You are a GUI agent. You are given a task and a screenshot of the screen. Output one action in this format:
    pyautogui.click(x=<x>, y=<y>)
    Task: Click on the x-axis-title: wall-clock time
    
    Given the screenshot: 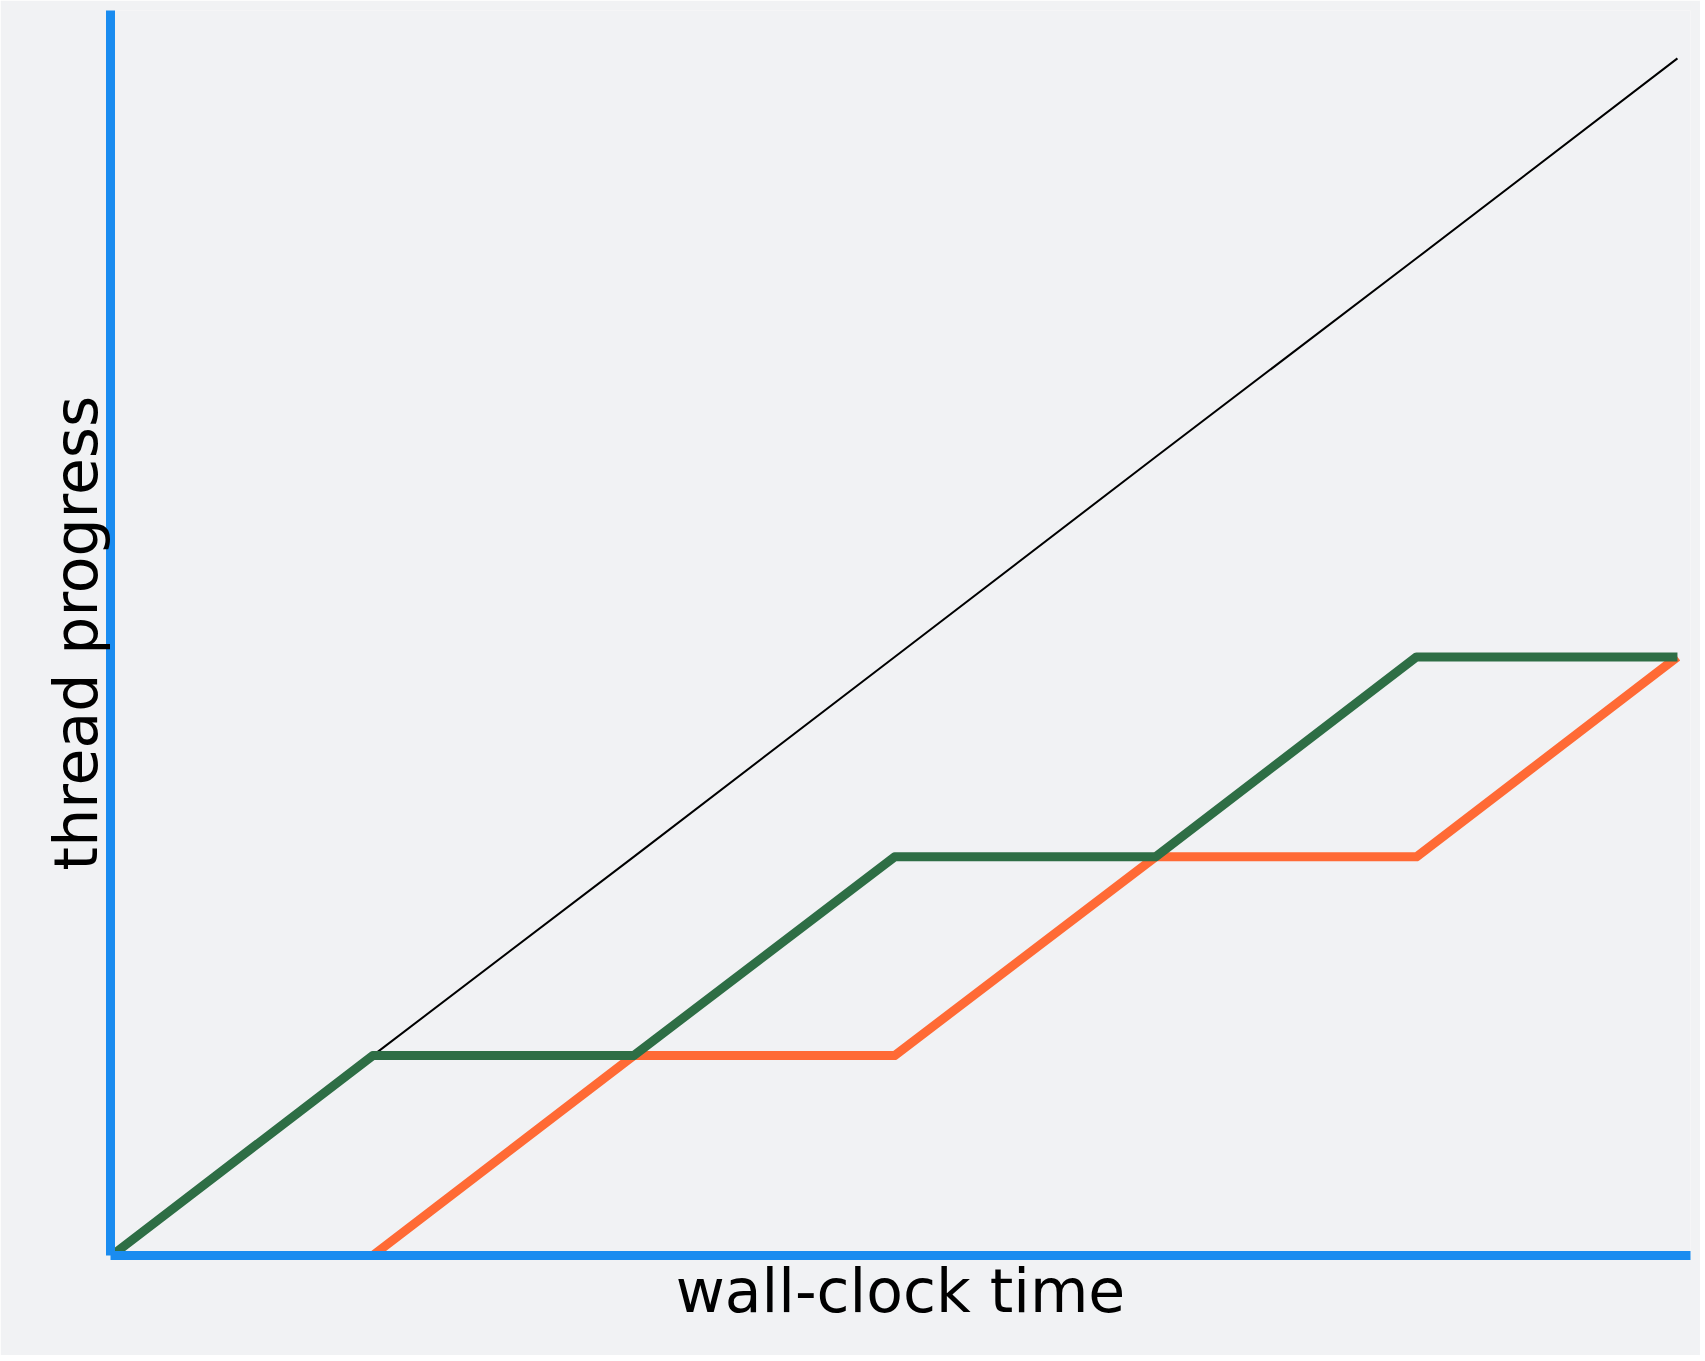 What is the action you would take?
    pyautogui.click(x=900, y=1290)
    